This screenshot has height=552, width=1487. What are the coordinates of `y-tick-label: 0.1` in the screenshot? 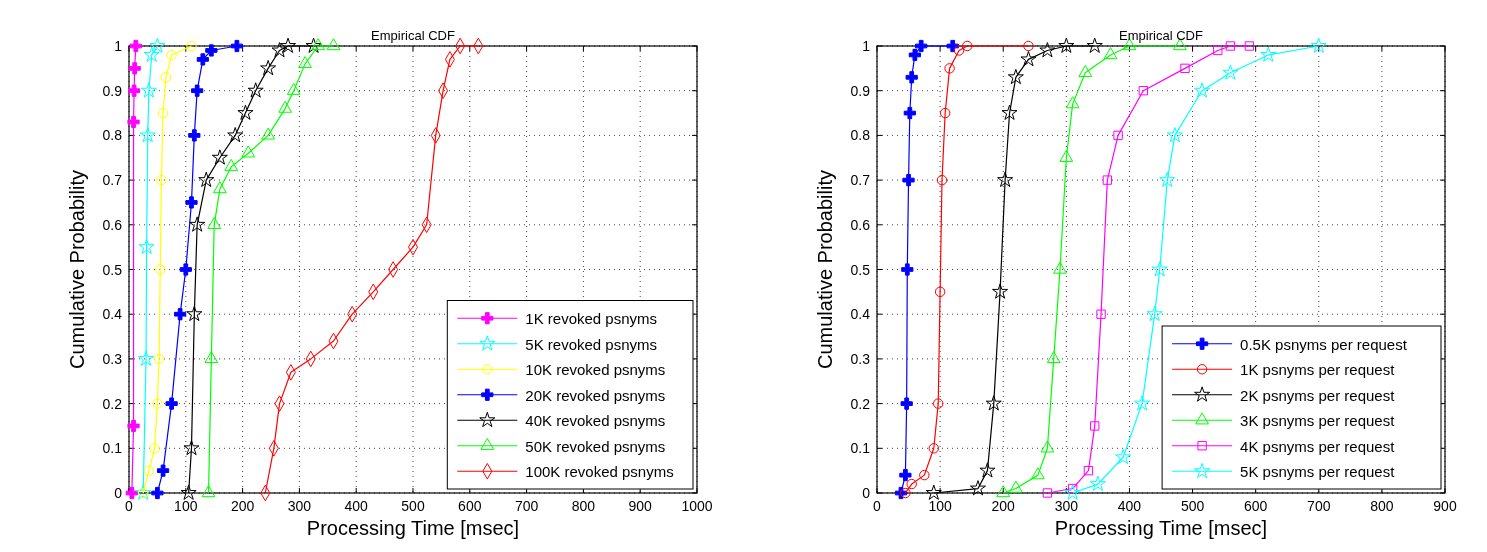 It's located at (860, 448).